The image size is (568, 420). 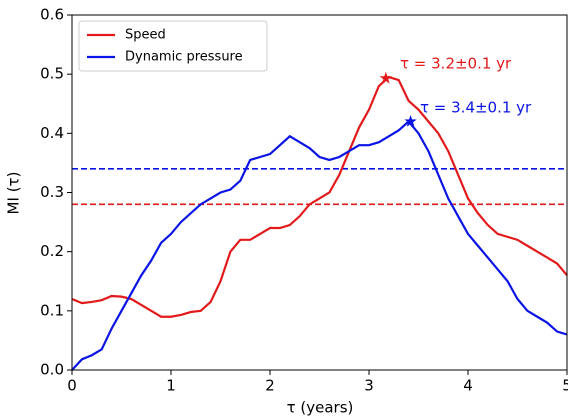 What do you see at coordinates (72, 386) in the screenshot?
I see `x-tick-label: 0` at bounding box center [72, 386].